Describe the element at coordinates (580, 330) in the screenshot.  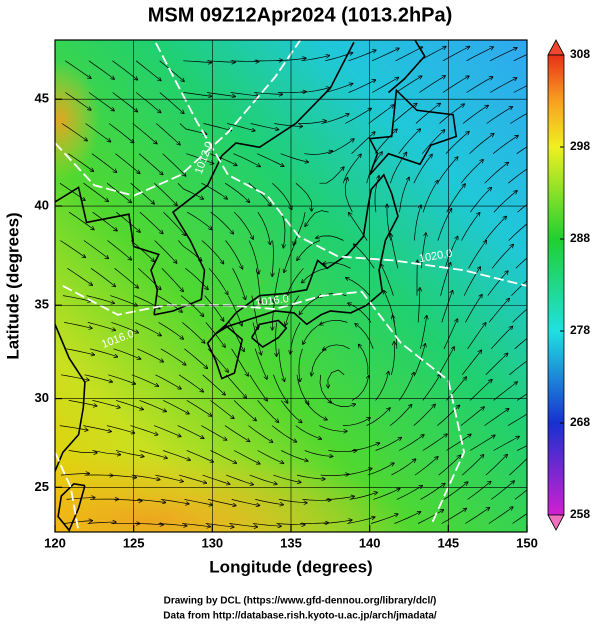
I see `colorbar-tick-label: 278` at that location.